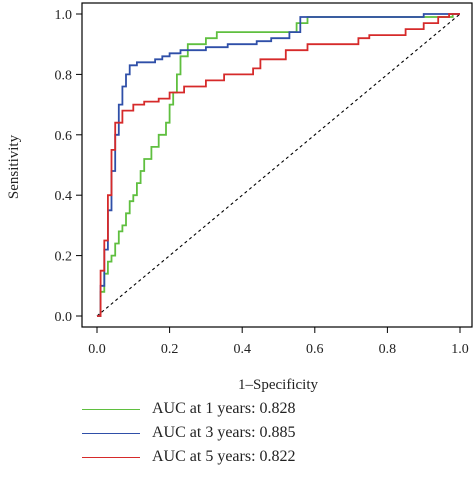 This screenshot has height=481, width=474. What do you see at coordinates (64, 136) in the screenshot?
I see `y-tick-label: 0.6` at bounding box center [64, 136].